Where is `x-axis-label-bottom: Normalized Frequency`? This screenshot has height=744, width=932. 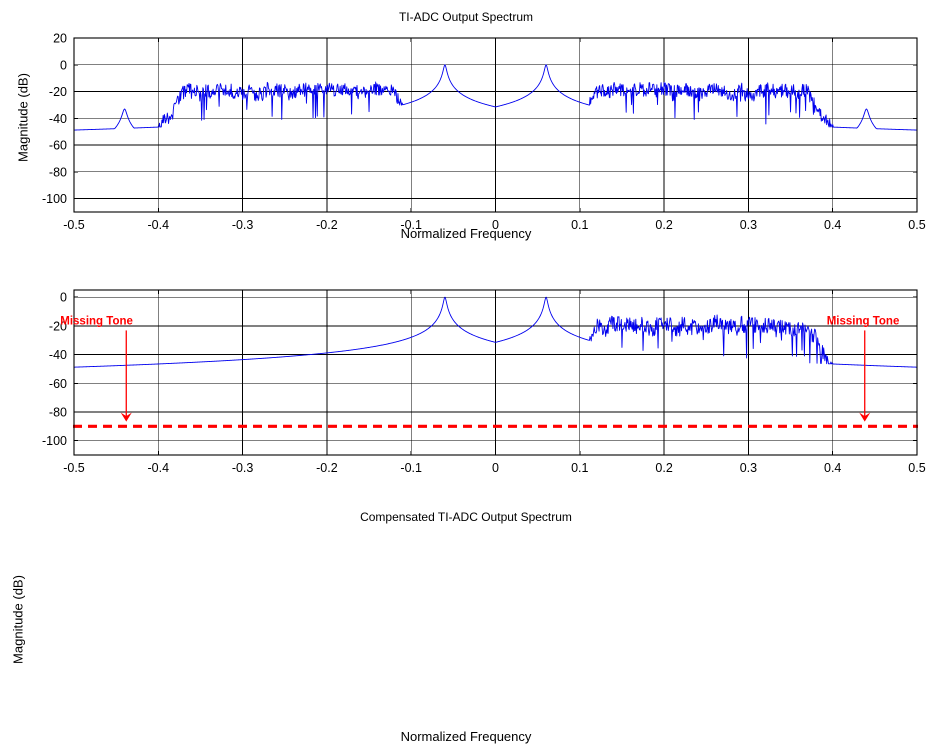 x-axis-label-bottom: Normalized Frequency is located at coordinates (466, 736).